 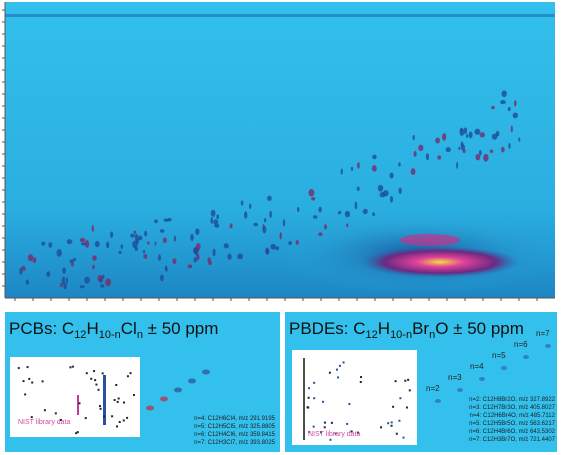 I want to click on title-part: 10-n, so click(x=401, y=335).